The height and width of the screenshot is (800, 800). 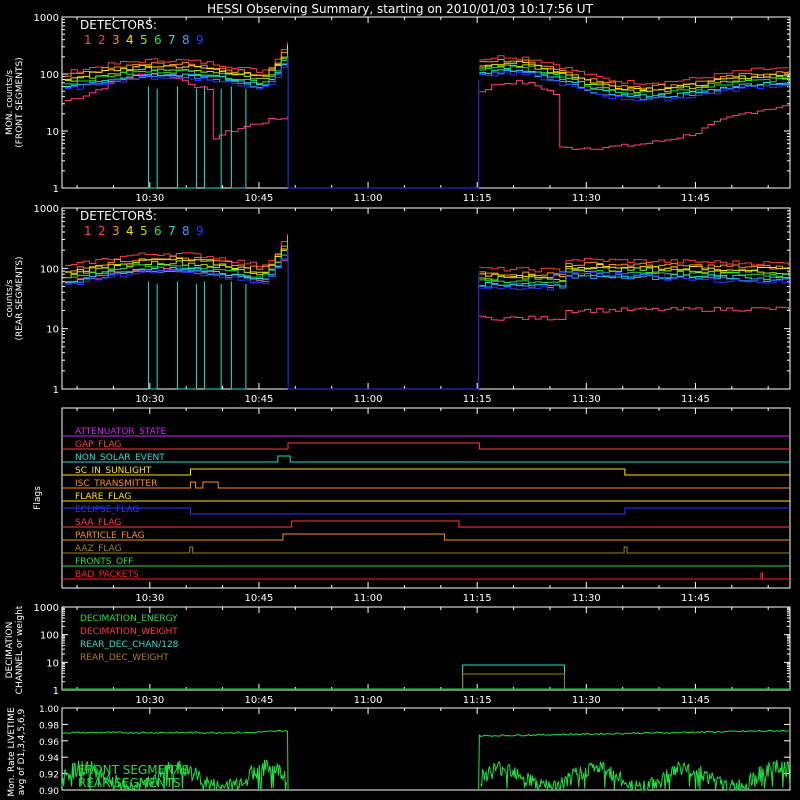 I want to click on flag-label-bad-packets: BAD_PACKETS, so click(x=107, y=575).